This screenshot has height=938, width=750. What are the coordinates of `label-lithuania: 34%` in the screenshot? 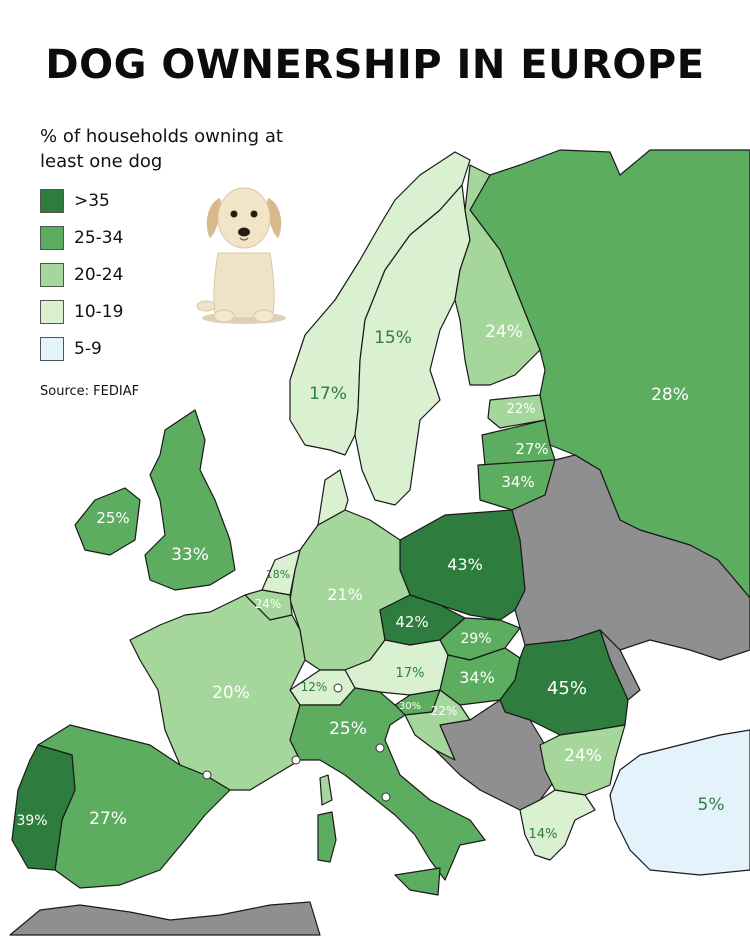 It's located at (517, 482).